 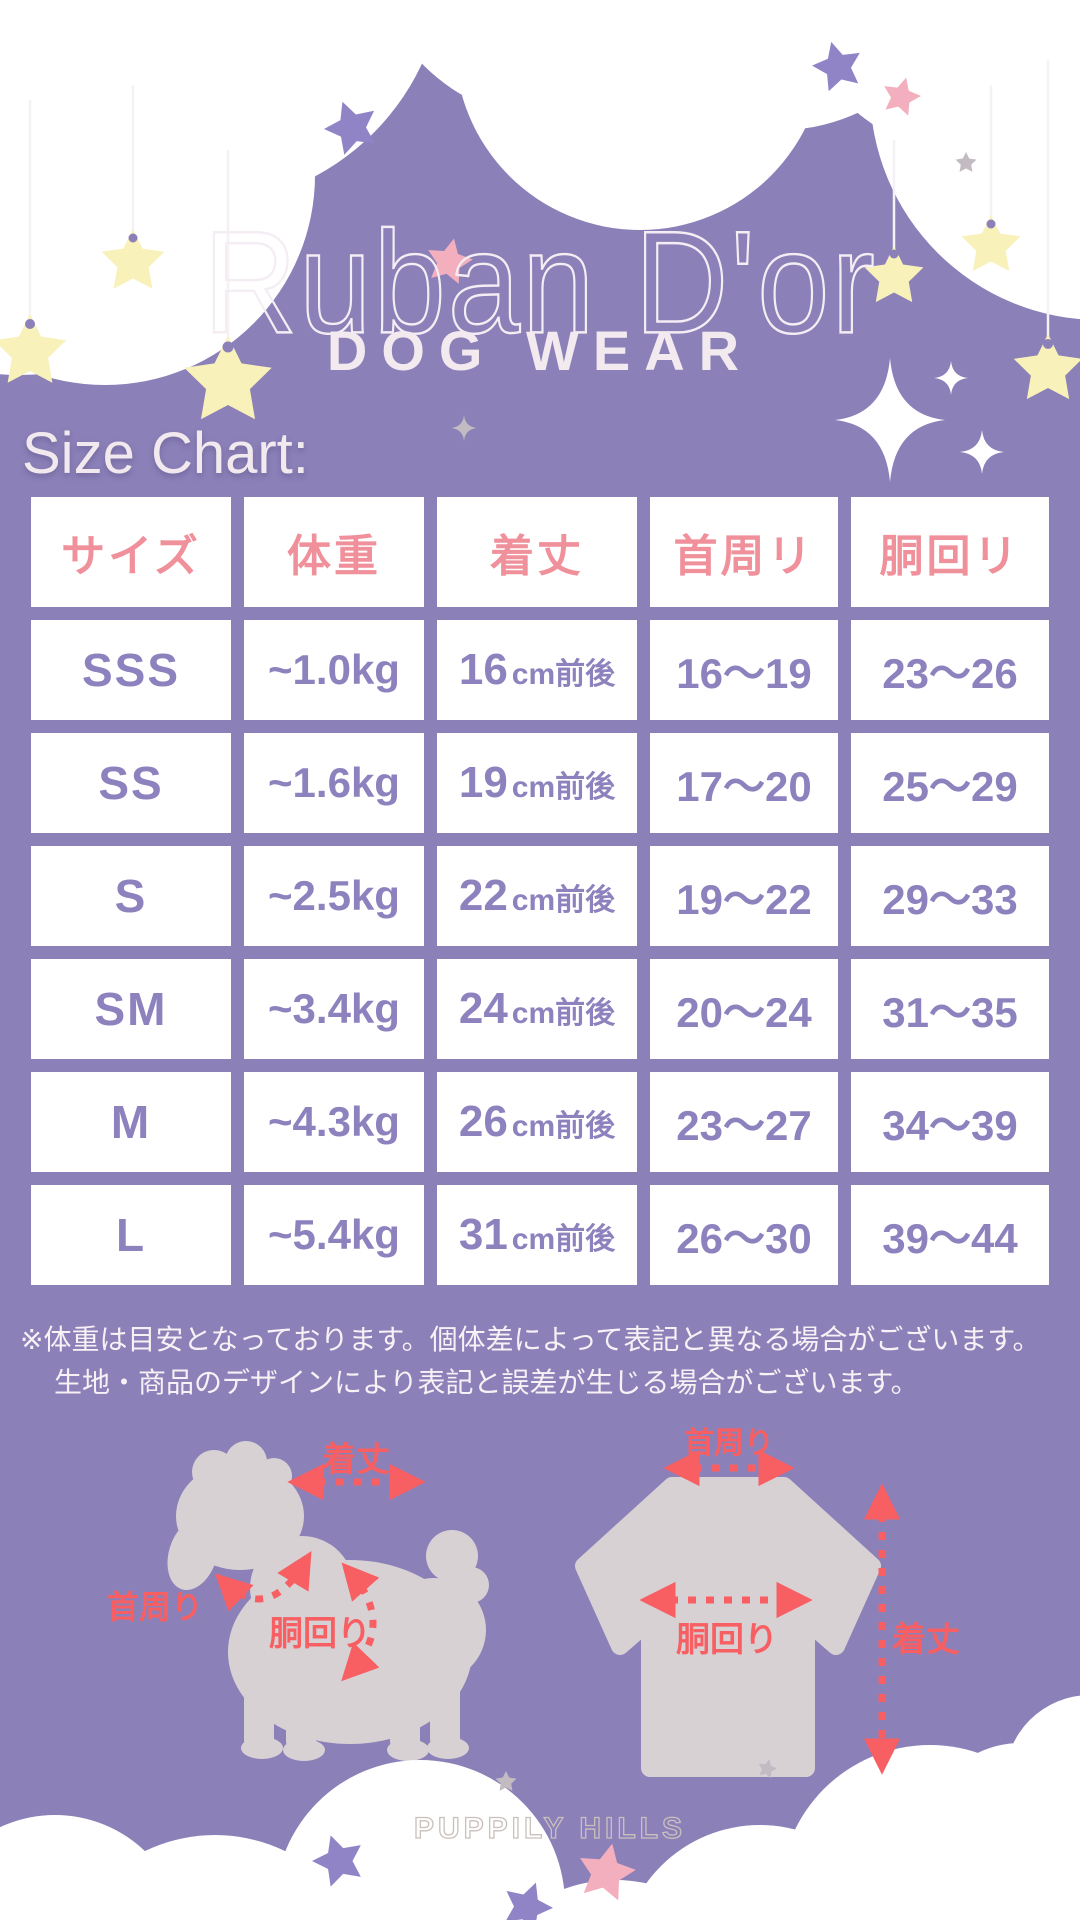 What do you see at coordinates (727, 1640) in the screenshot?
I see `shirt-girth-label: 胴回り` at bounding box center [727, 1640].